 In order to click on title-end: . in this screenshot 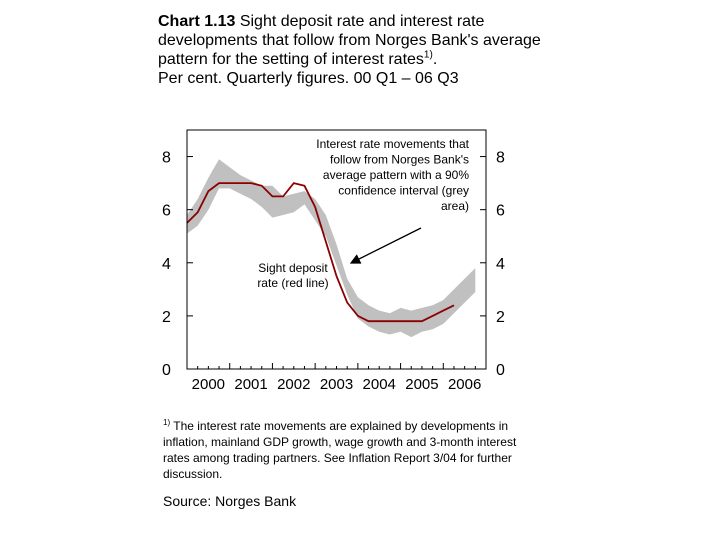, I will do `click(435, 59)`.